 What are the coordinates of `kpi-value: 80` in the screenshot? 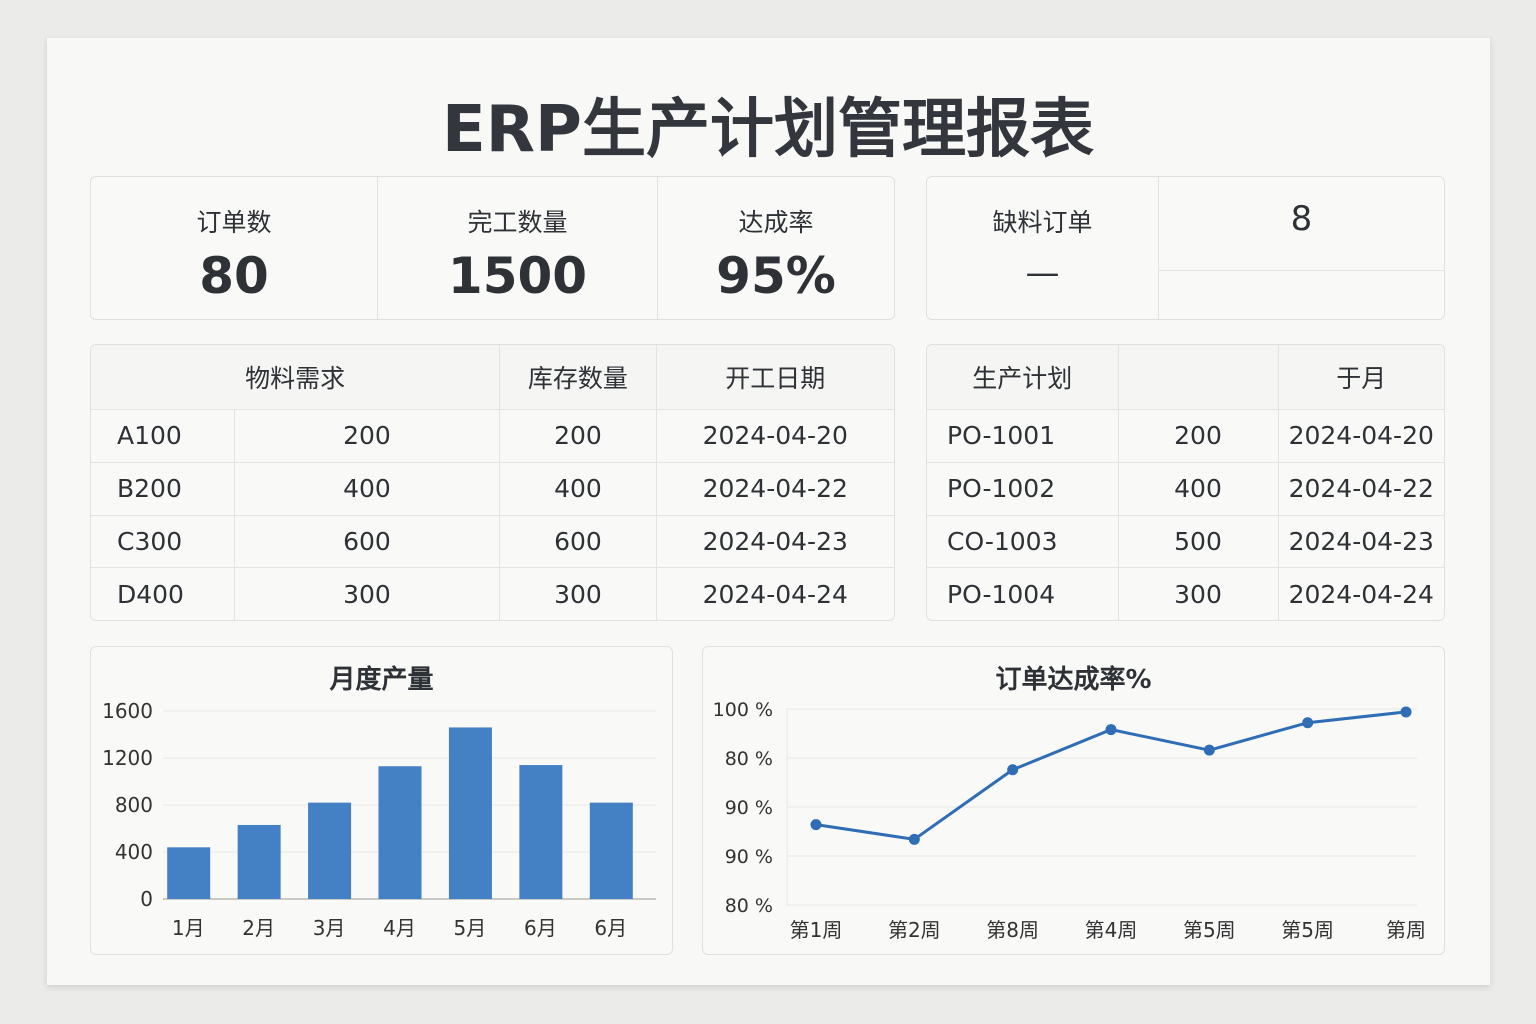 It's located at (234, 276).